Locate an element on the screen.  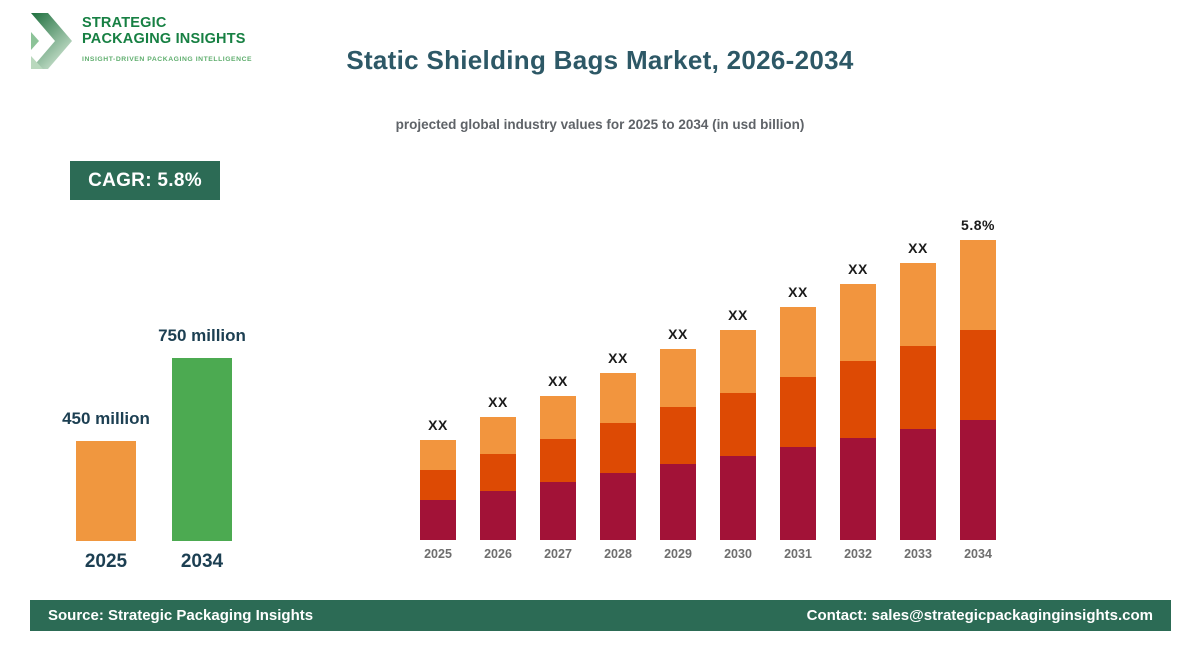
bar-segment-segment-middle-2028 is located at coordinates (618, 448).